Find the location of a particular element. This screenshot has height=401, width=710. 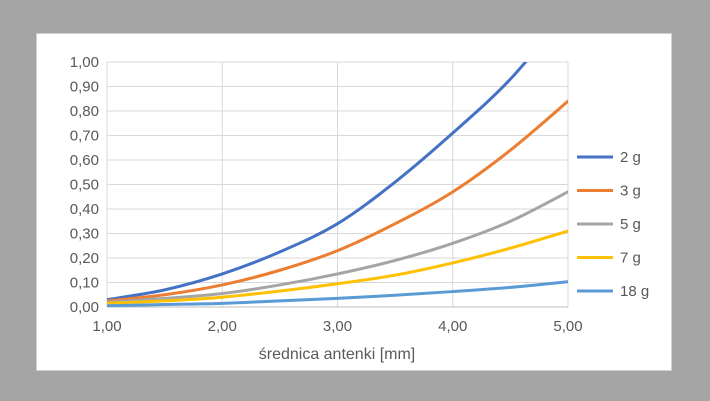

x-axis-ticks: 1,00 2,00 3,00 4,00 5,00 is located at coordinates (337, 326).